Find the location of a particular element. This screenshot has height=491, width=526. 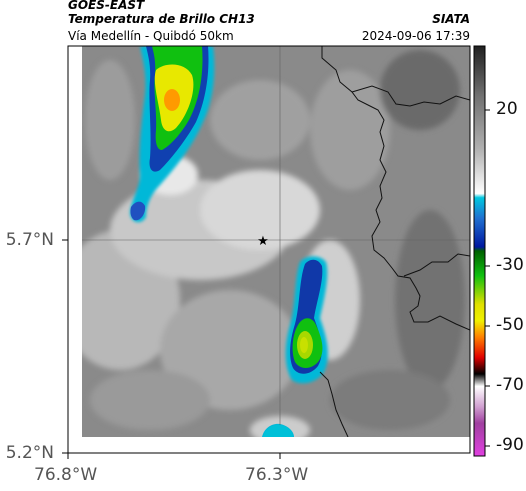

timestamp: 2024-09-06 17:39 is located at coordinates (415, 36).